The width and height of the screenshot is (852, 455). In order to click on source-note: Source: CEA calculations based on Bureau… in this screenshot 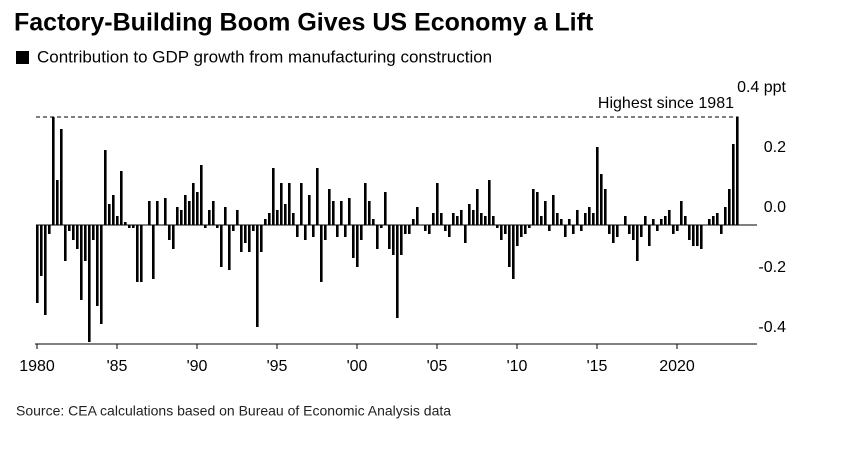, I will do `click(233, 411)`.